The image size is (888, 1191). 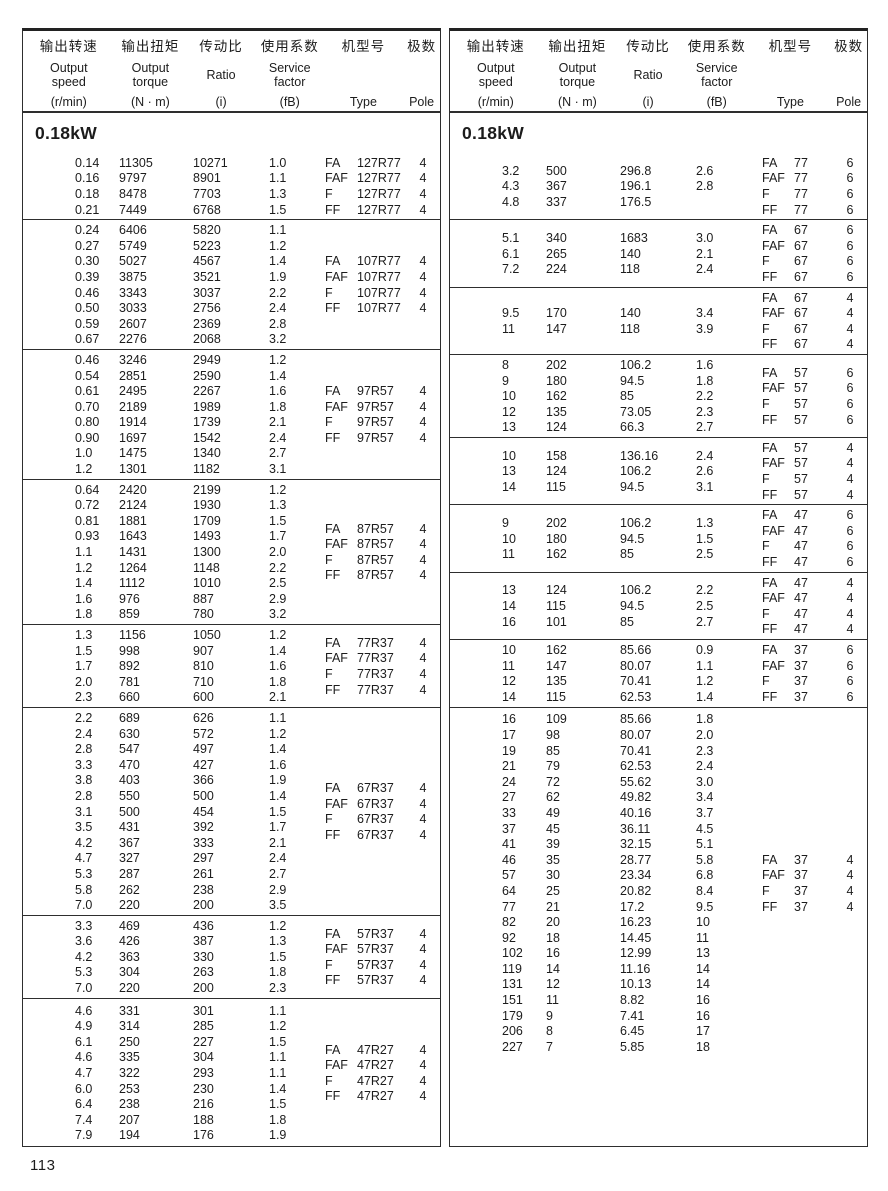 What do you see at coordinates (601, 313) in the screenshot?
I see `table-row: 9.5 170 140 3.4` at bounding box center [601, 313].